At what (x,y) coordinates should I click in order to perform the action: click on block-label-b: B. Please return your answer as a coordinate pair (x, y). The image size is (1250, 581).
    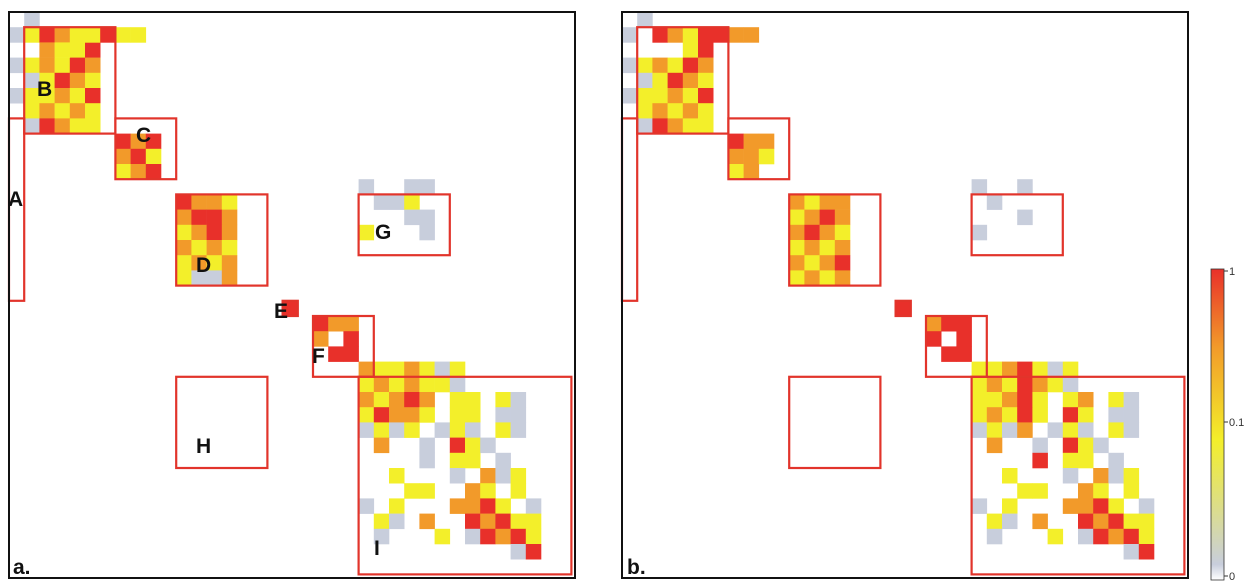
    Looking at the image, I should click on (44, 89).